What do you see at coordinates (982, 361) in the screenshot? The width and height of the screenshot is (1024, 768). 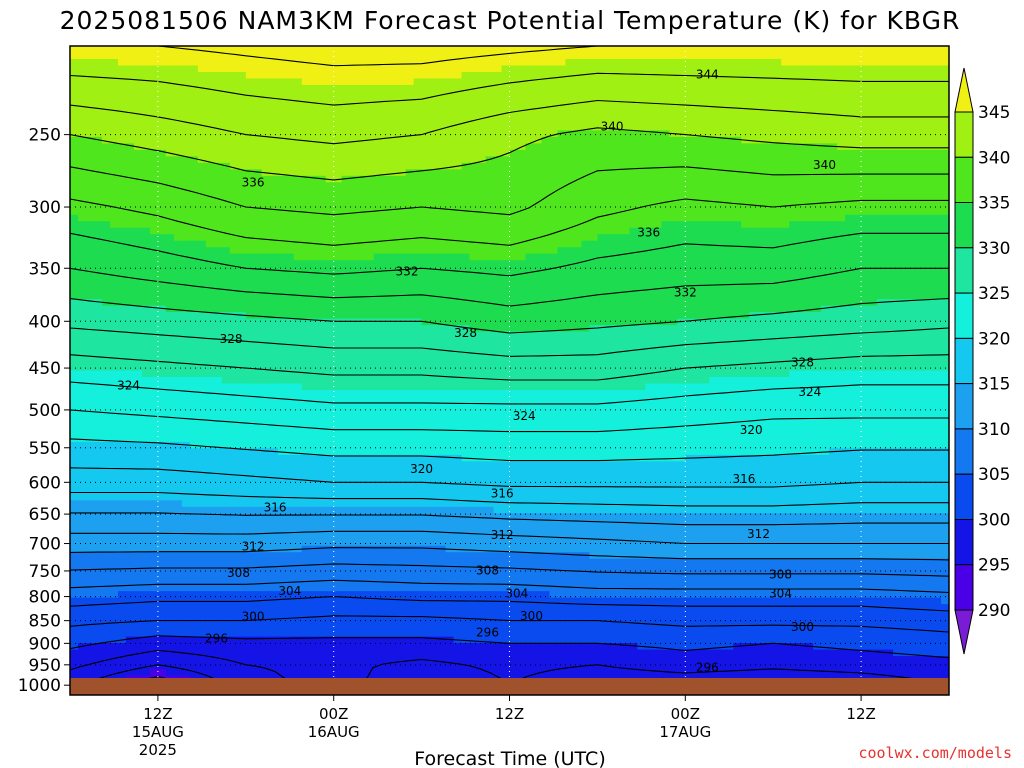 I see `colorbar: 345 340 335 330 325 320 315 310 305 300 295 290` at bounding box center [982, 361].